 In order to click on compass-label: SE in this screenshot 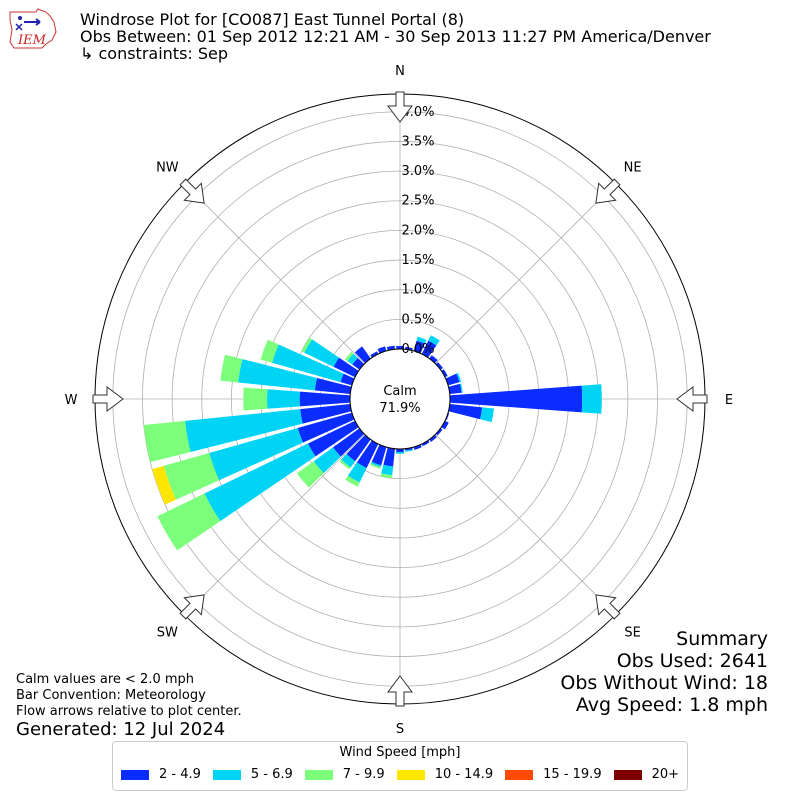, I will do `click(632, 633)`.